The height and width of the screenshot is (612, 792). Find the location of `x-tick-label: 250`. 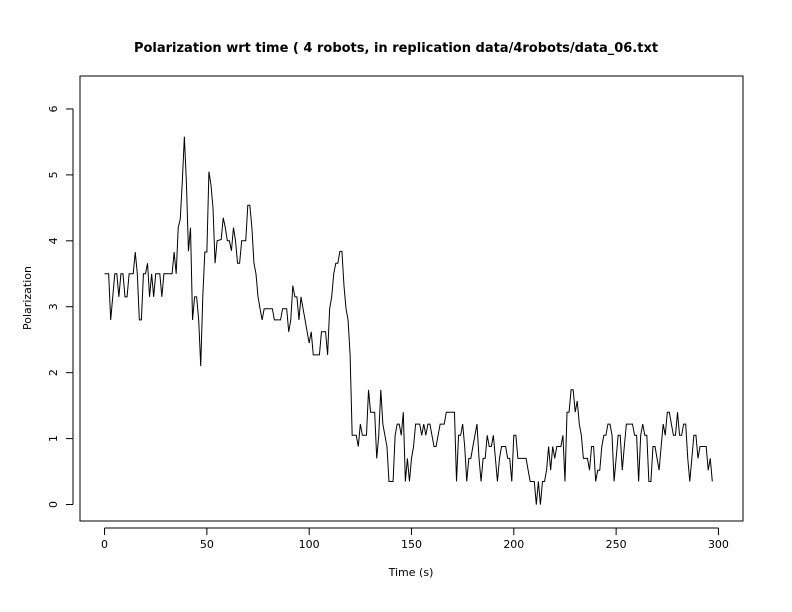

x-tick-label: 250 is located at coordinates (616, 544).